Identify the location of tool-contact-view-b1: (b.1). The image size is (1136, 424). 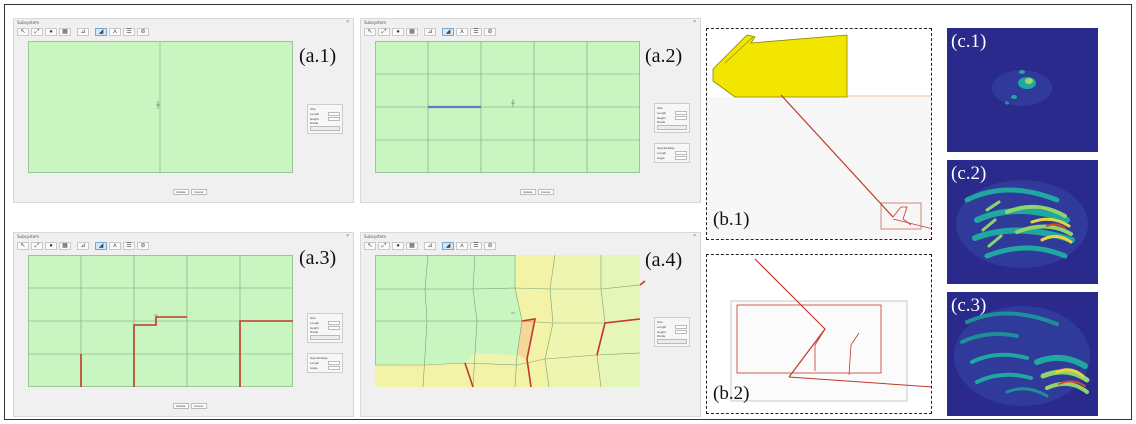
(819, 134).